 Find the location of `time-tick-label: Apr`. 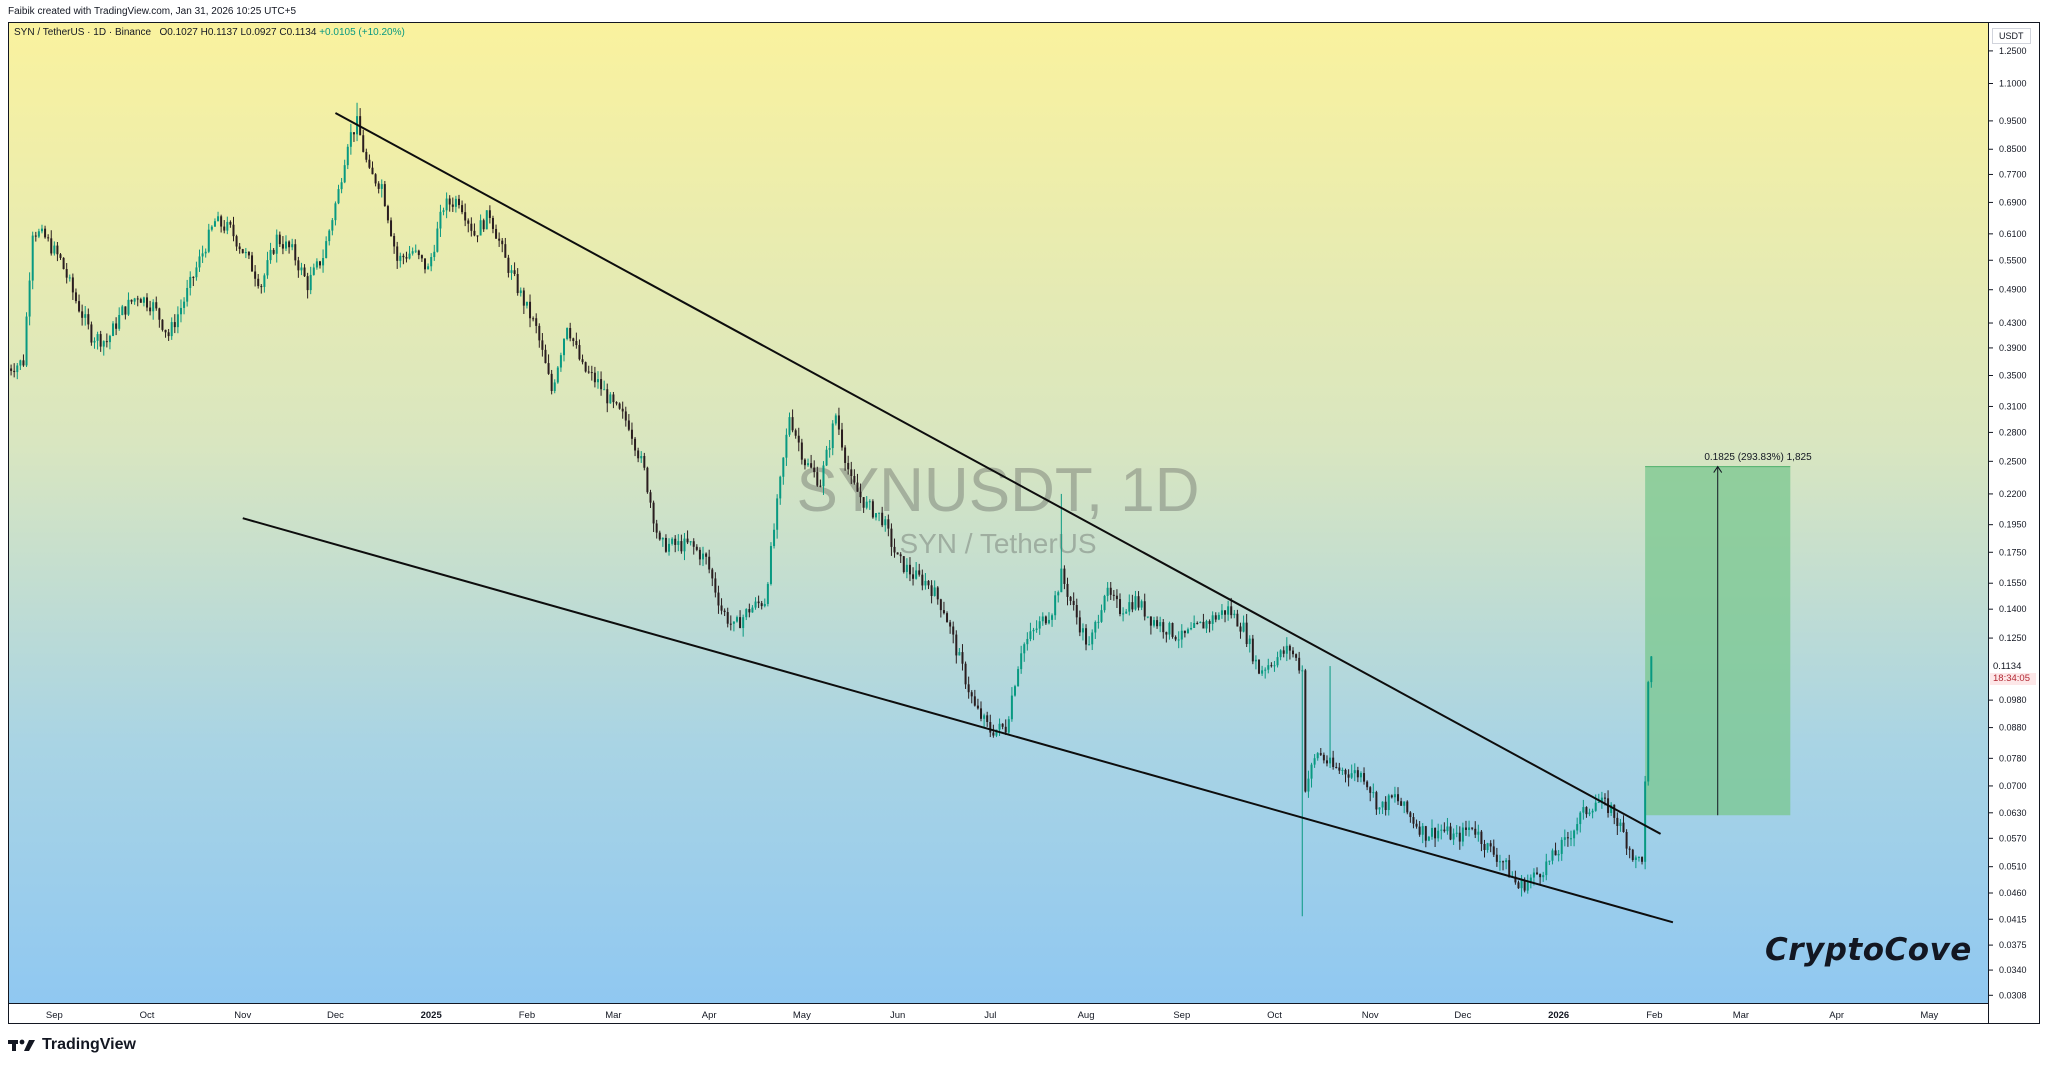

time-tick-label: Apr is located at coordinates (1836, 1015).